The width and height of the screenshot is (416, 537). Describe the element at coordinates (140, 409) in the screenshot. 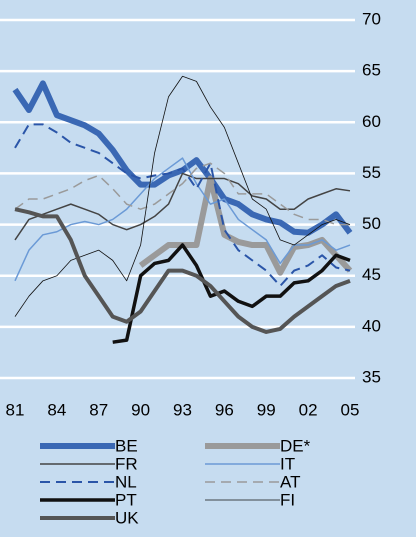

I see `x-tick-label: 90` at that location.